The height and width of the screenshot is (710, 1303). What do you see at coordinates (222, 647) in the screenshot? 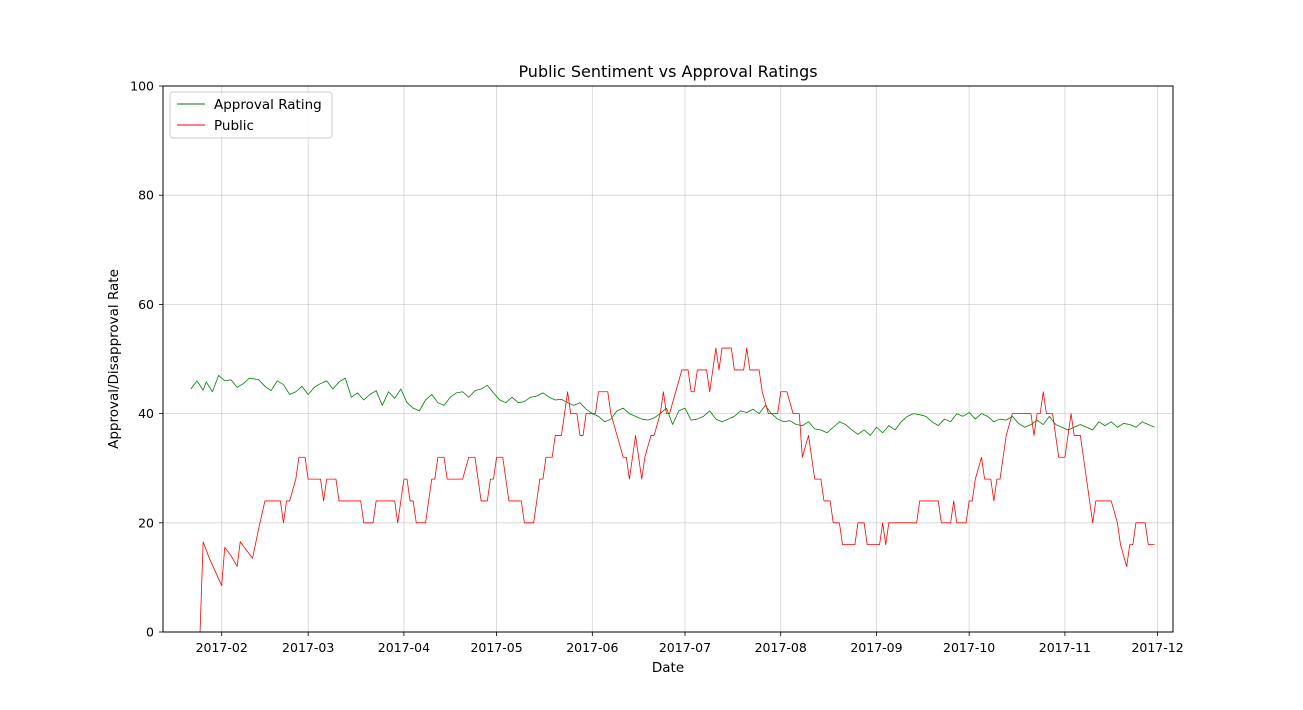
I see `x-tick-label: 2017-02` at bounding box center [222, 647].